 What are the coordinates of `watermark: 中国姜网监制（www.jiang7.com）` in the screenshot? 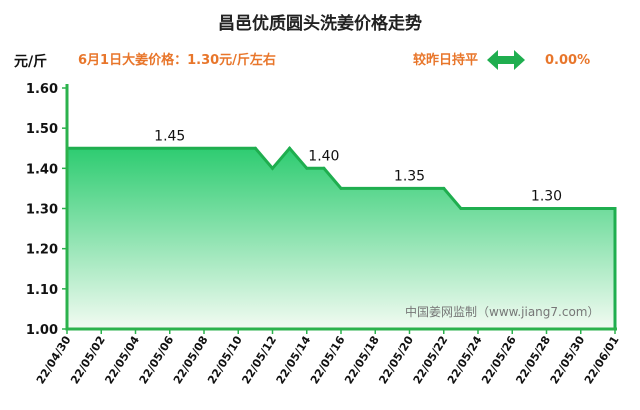 It's located at (502, 311).